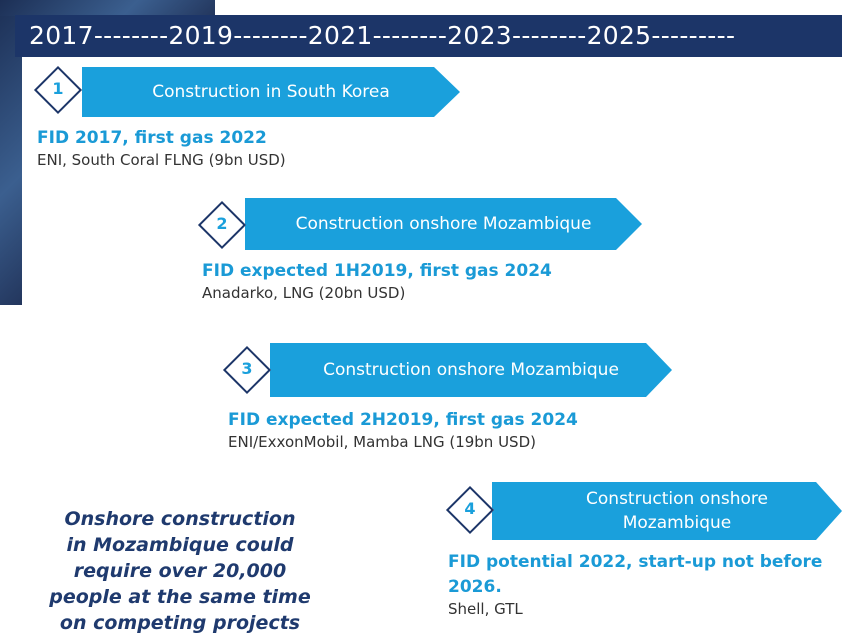  I want to click on note-line: Onshore construction, so click(180, 519).